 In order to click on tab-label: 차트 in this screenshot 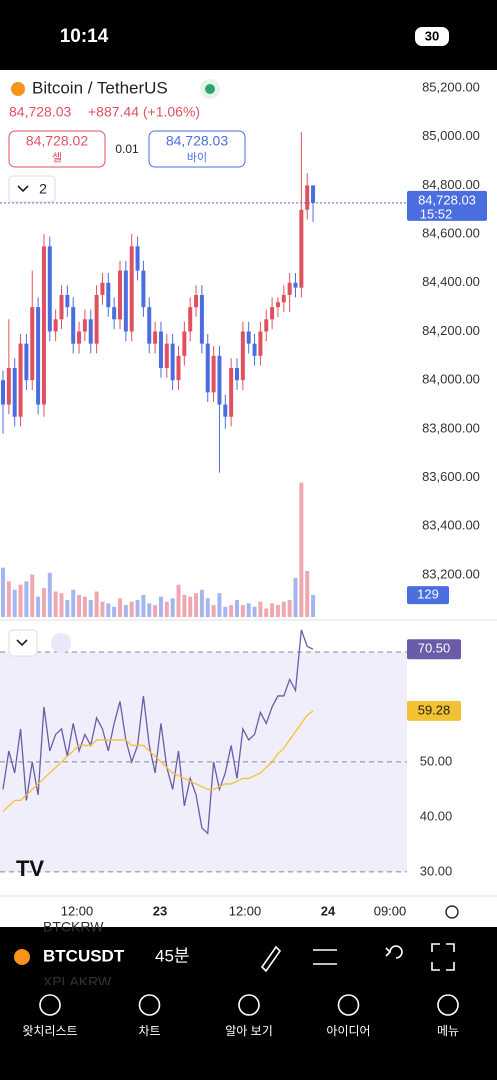, I will do `click(149, 1031)`.